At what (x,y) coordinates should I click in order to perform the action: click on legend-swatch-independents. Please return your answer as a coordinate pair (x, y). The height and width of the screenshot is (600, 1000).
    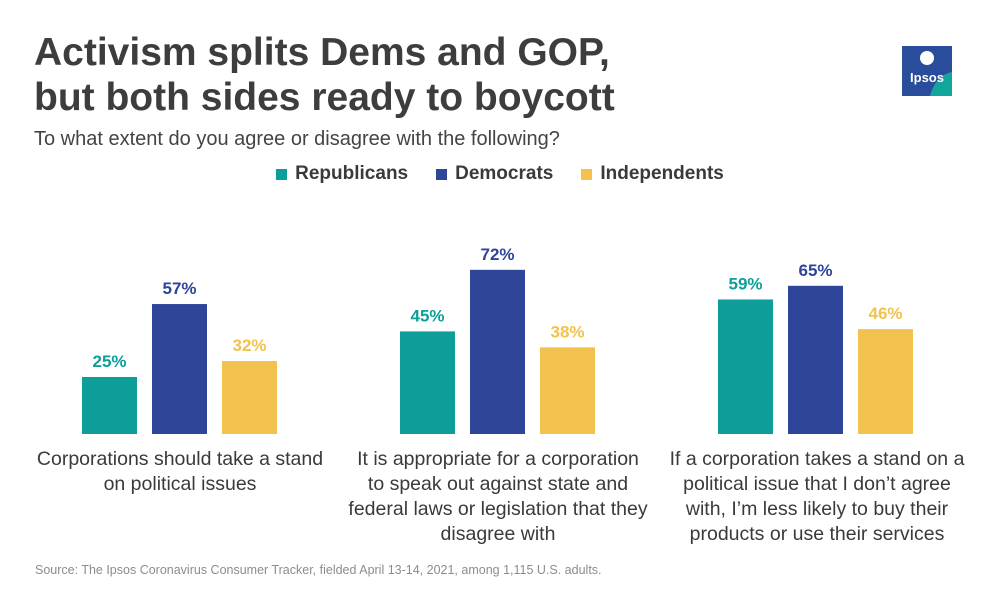
    Looking at the image, I should click on (587, 174).